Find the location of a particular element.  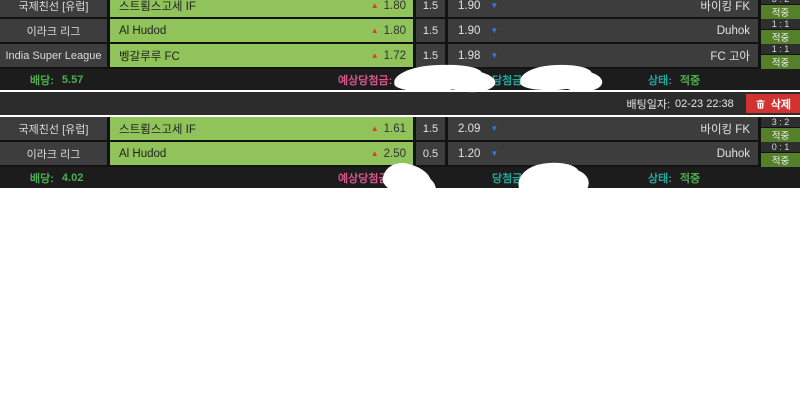

picked-team-label: Al Hudod is located at coordinates (143, 30).